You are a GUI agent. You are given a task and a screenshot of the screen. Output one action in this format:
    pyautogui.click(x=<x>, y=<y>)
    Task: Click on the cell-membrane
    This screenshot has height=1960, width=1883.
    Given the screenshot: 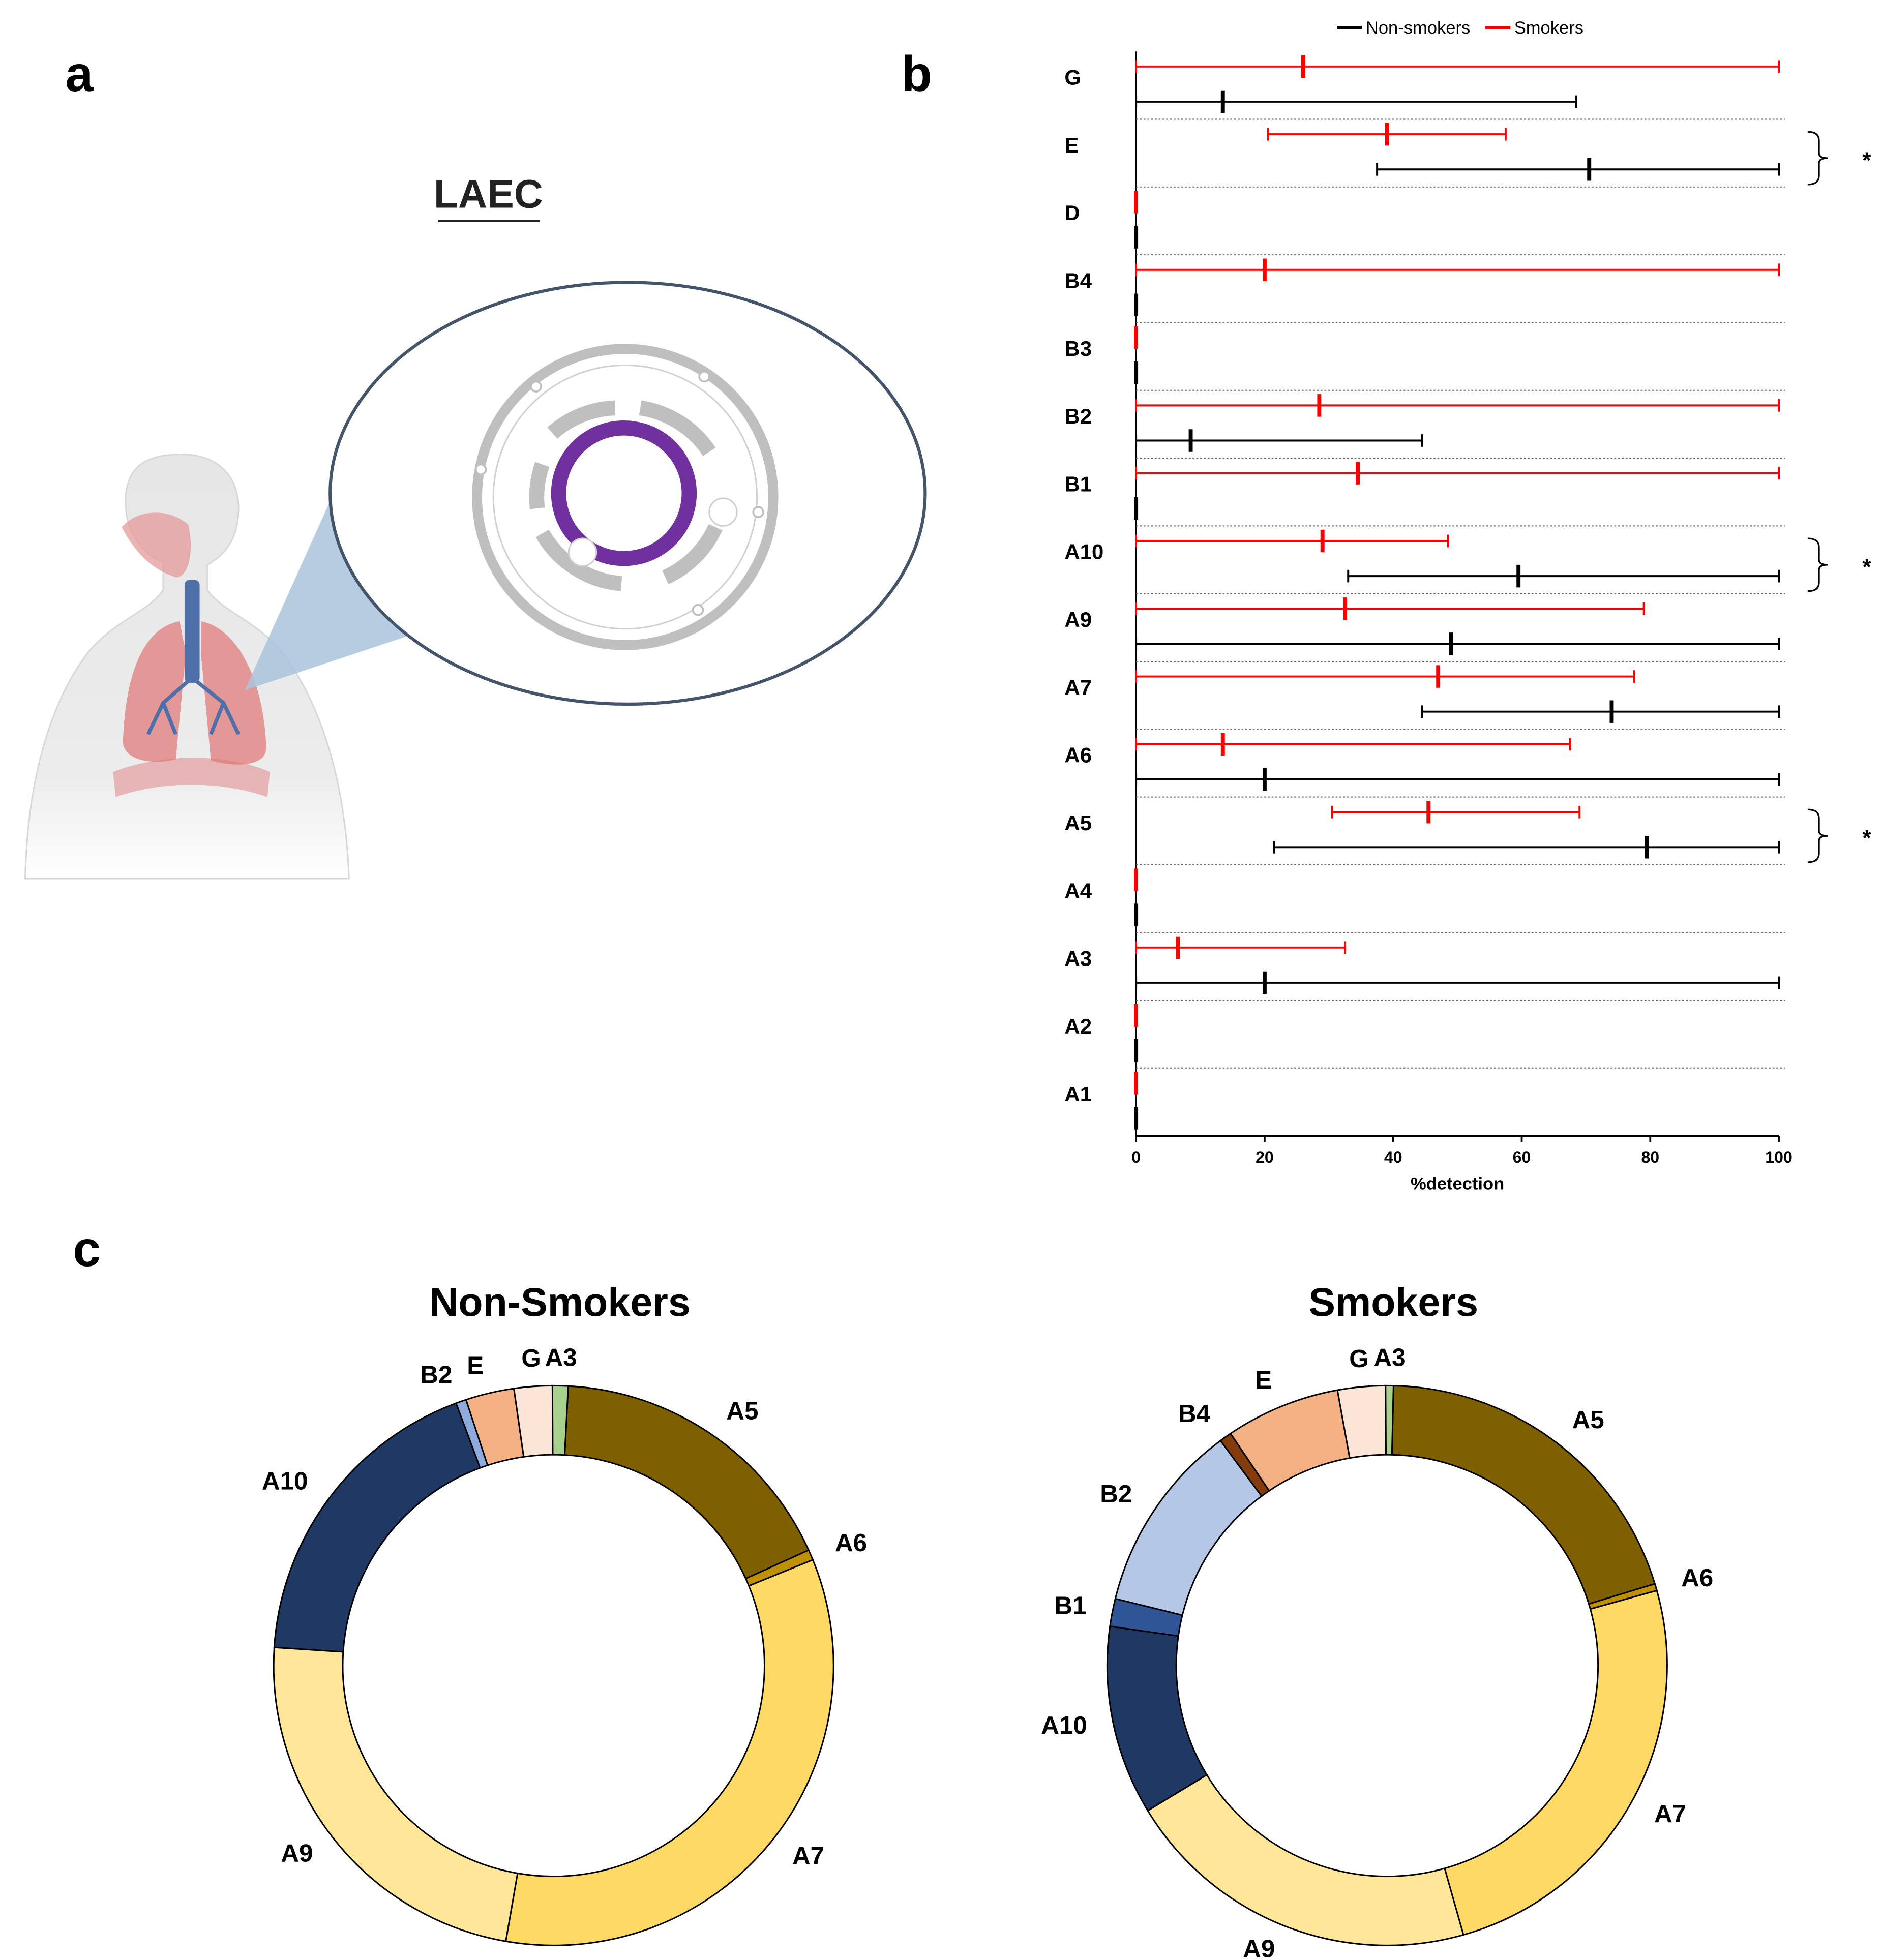 What is the action you would take?
    pyautogui.click(x=625, y=497)
    